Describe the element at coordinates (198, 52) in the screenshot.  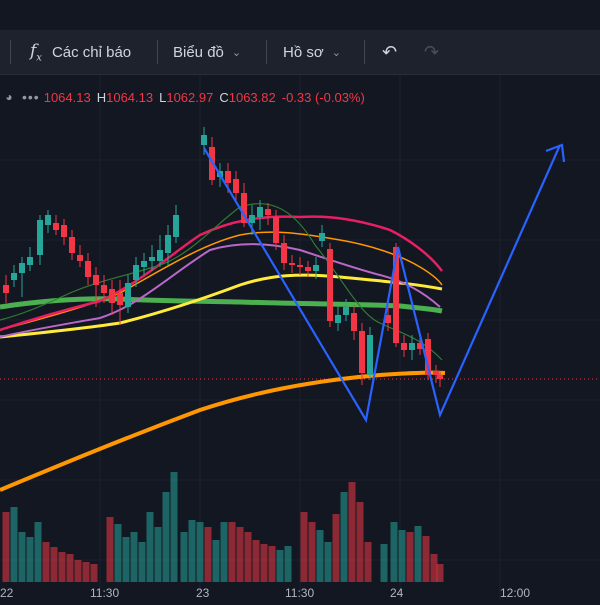
I see `chart-menu-label: Biểu đồ` at that location.